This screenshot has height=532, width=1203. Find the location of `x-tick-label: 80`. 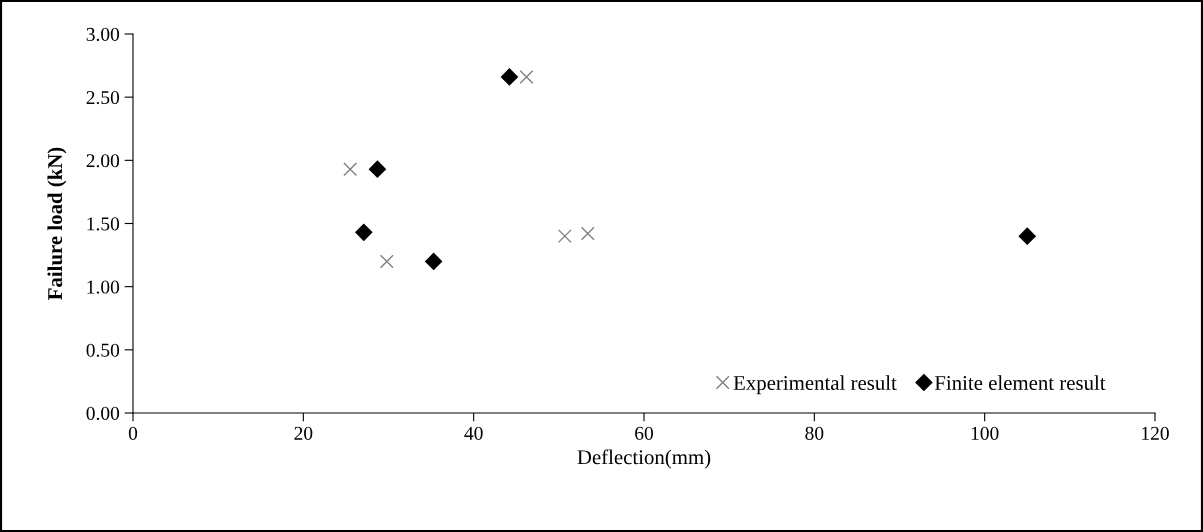

x-tick-label: 80 is located at coordinates (814, 433).